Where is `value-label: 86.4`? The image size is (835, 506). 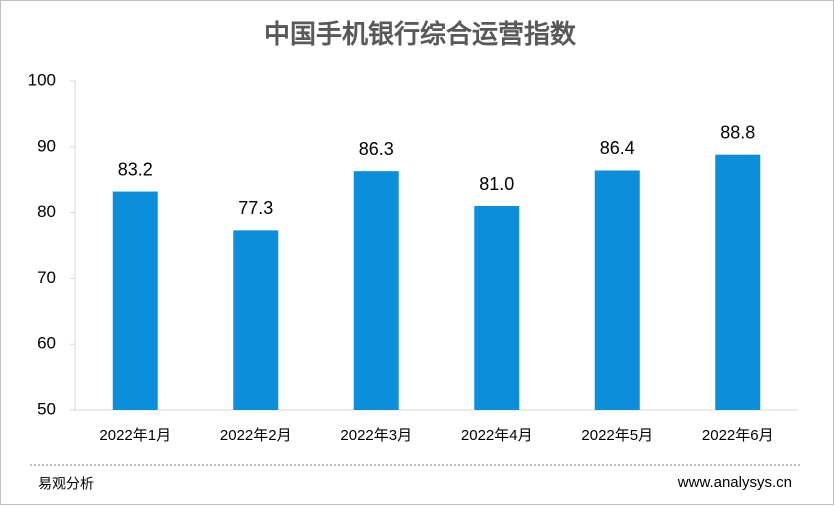
value-label: 86.4 is located at coordinates (617, 148).